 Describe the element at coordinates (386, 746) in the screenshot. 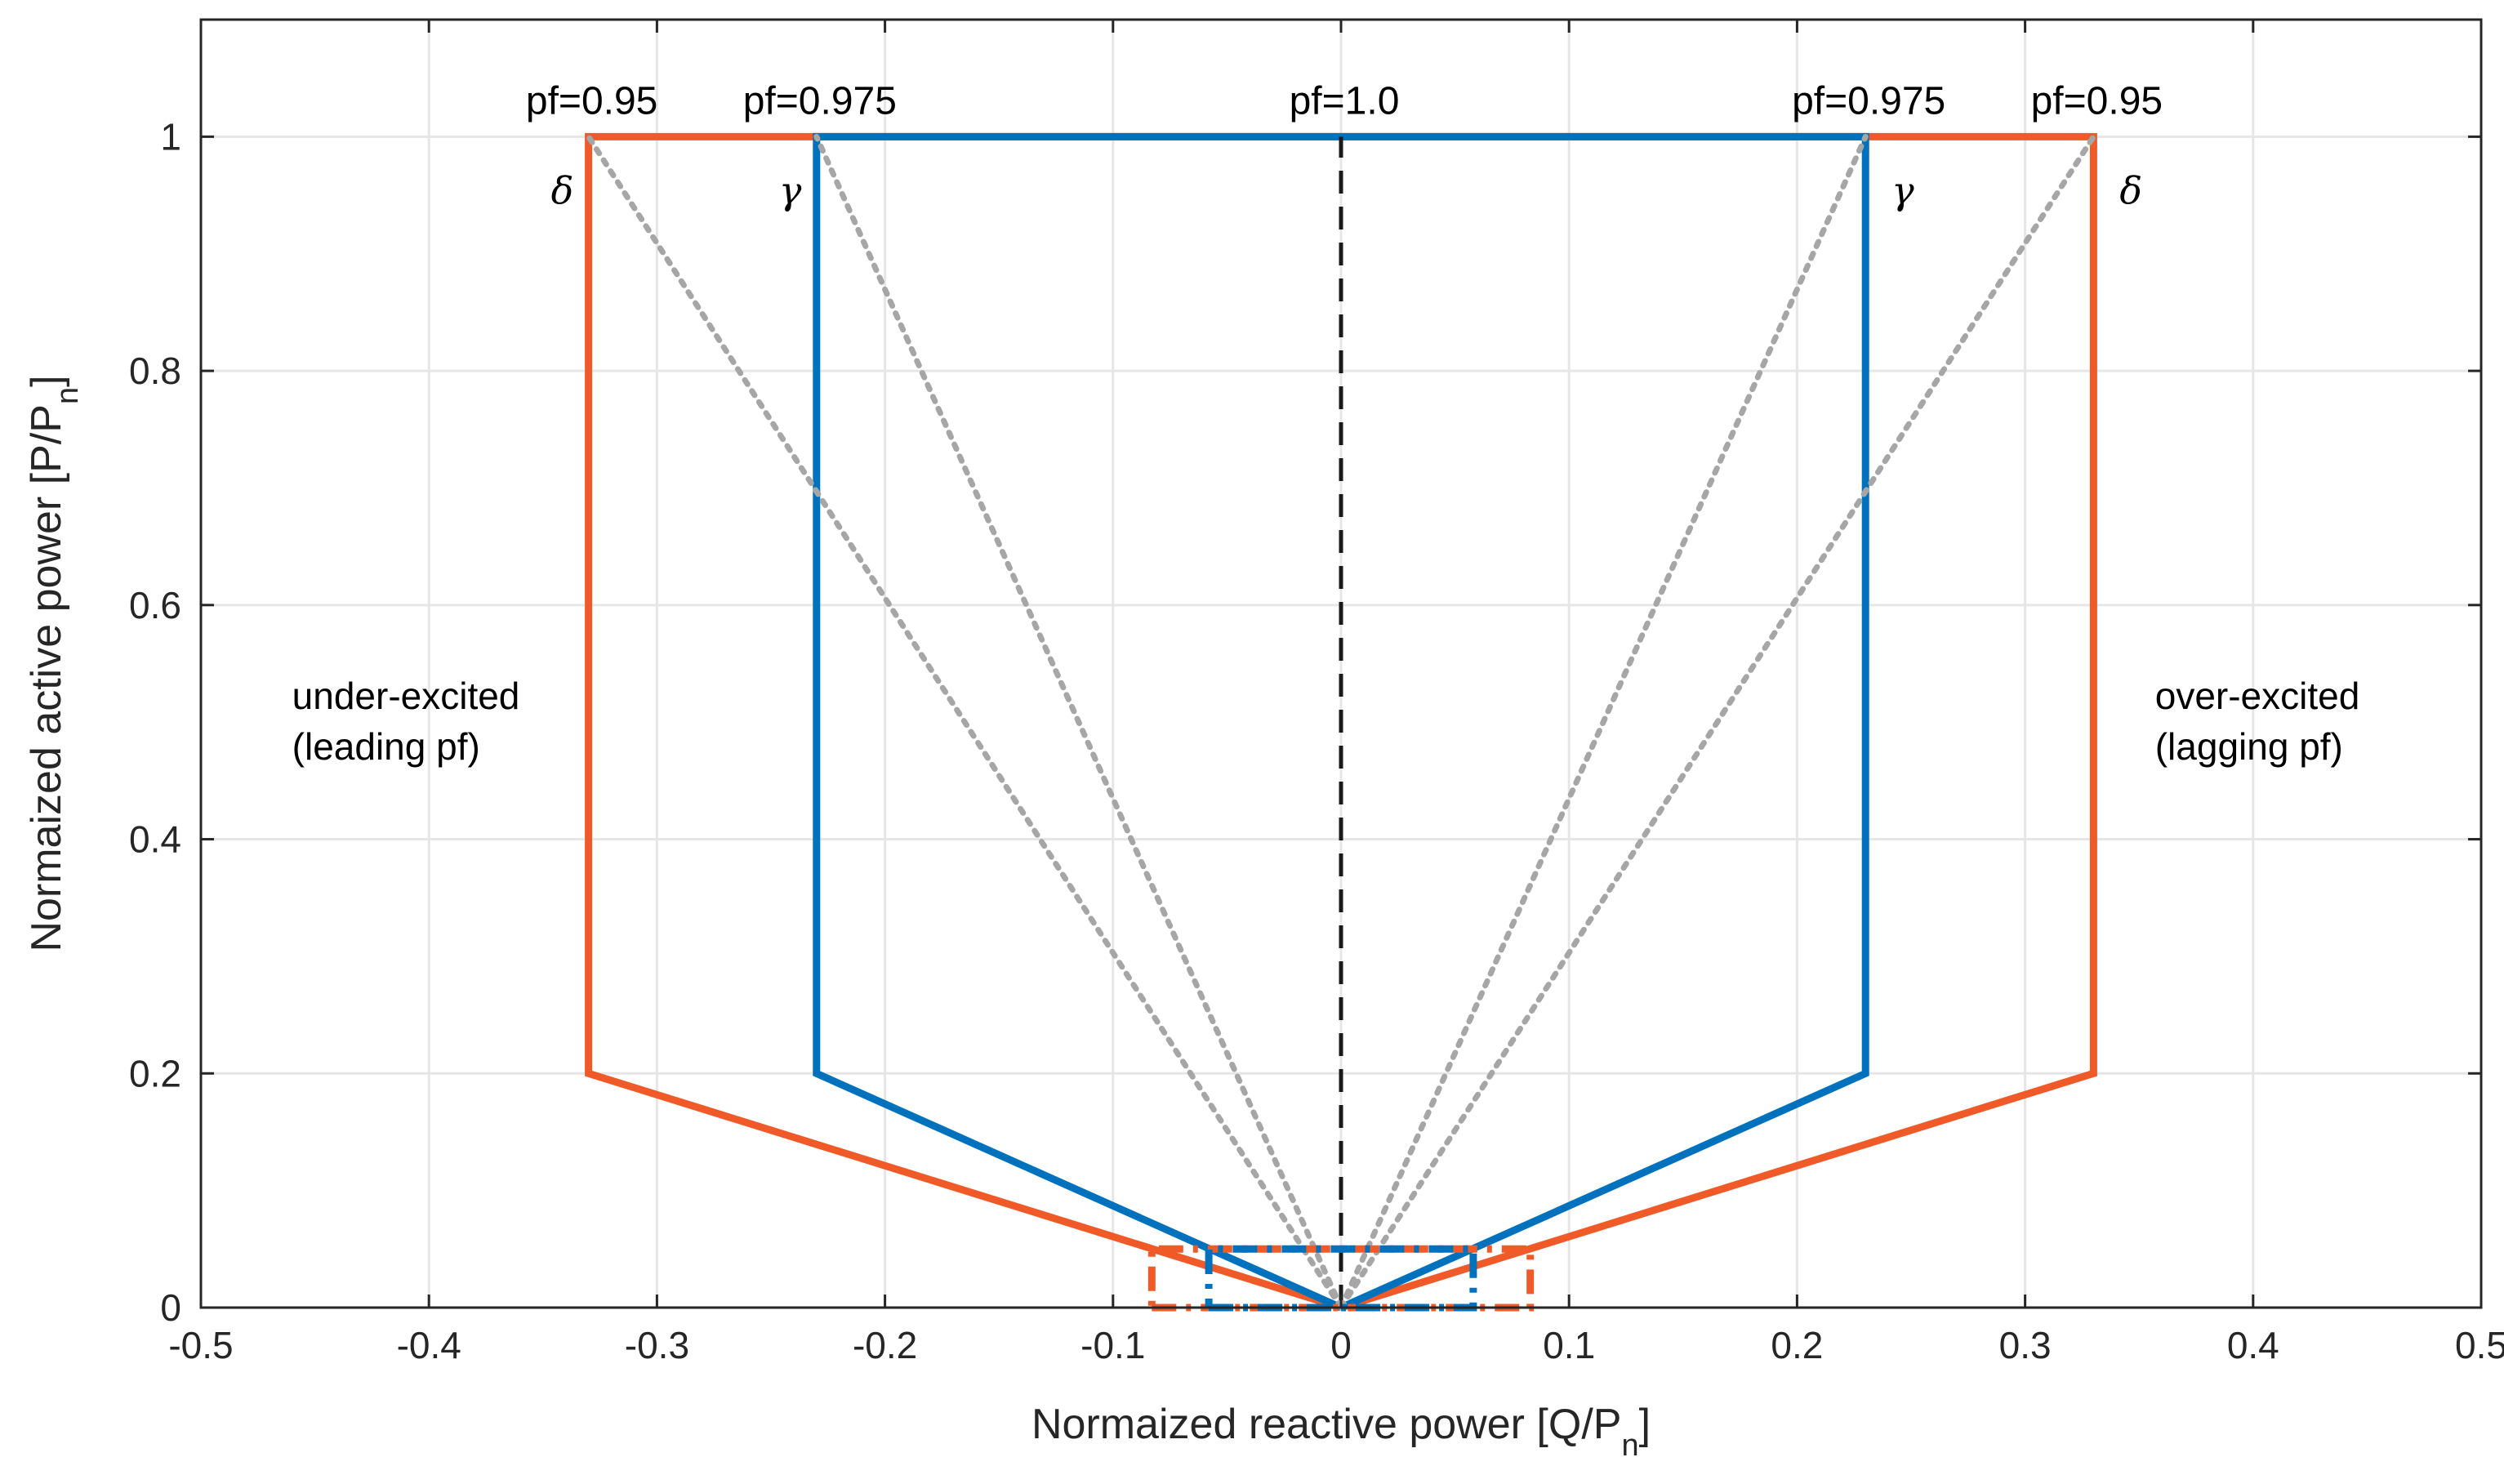

I see `region-label-line: (leading pf)` at that location.